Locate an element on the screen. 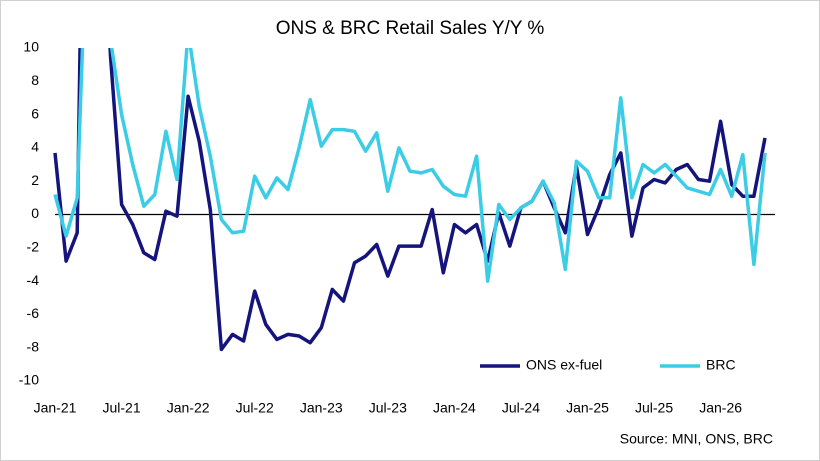  y-tick-label: 0 is located at coordinates (35, 213).